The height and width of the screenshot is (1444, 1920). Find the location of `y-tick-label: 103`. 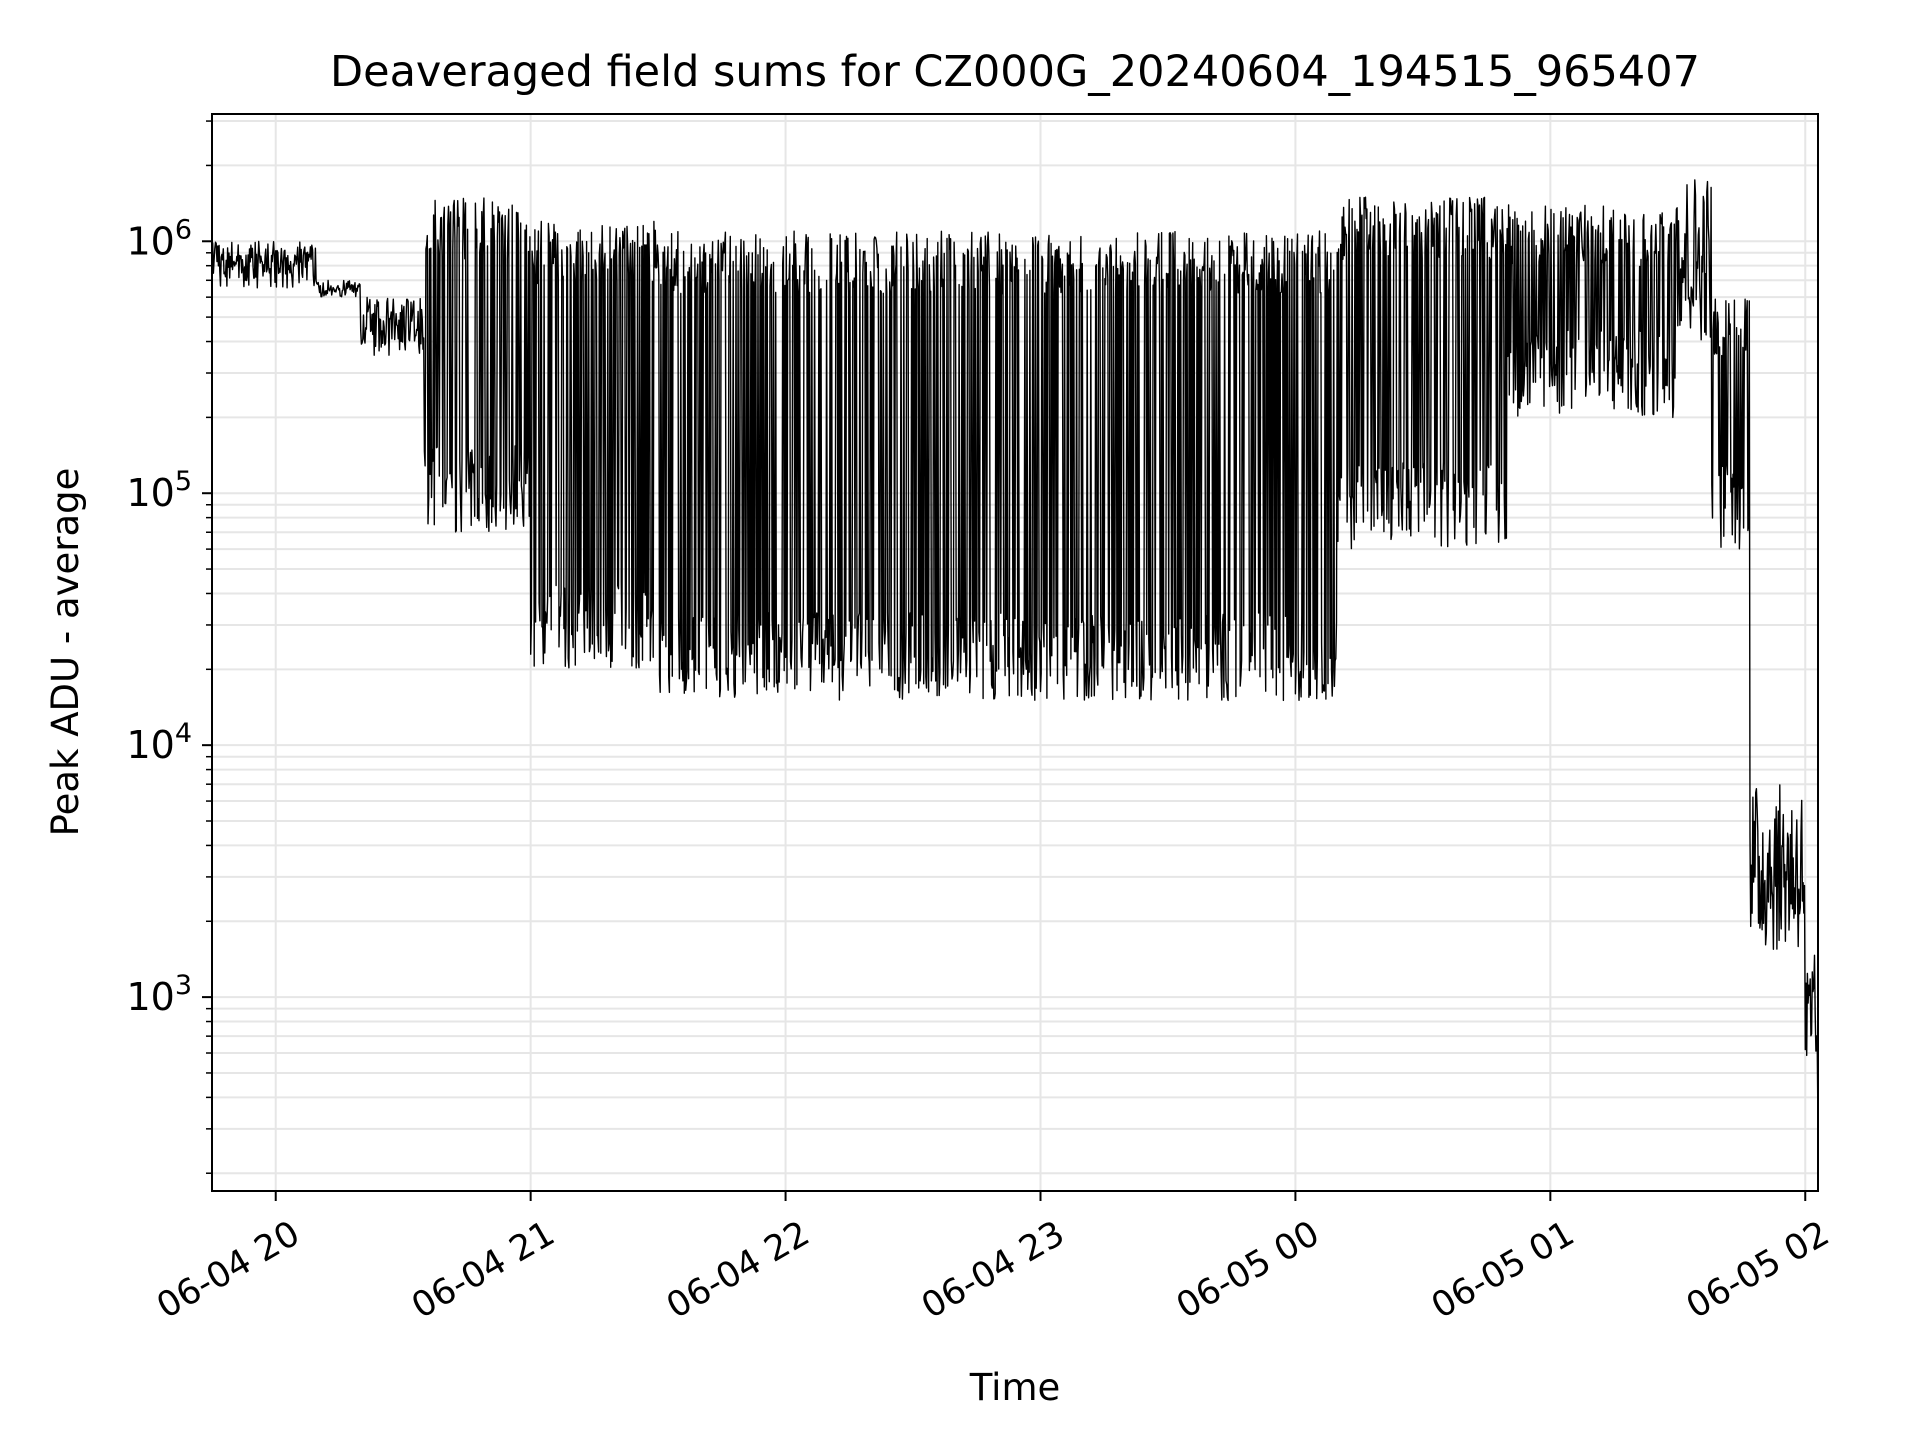

y-tick-label: 103 is located at coordinates (159, 994).